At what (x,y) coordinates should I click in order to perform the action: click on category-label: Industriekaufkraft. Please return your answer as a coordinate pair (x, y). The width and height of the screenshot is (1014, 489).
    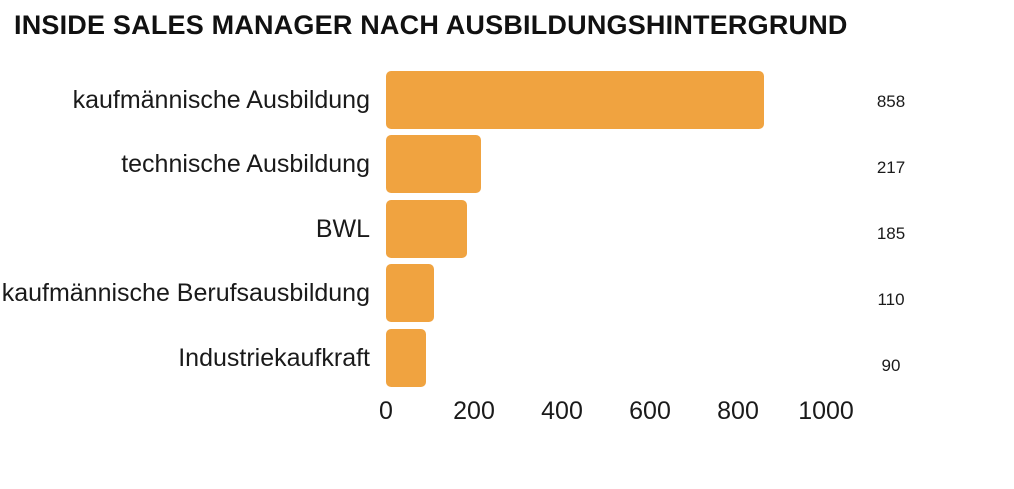
    Looking at the image, I should click on (274, 357).